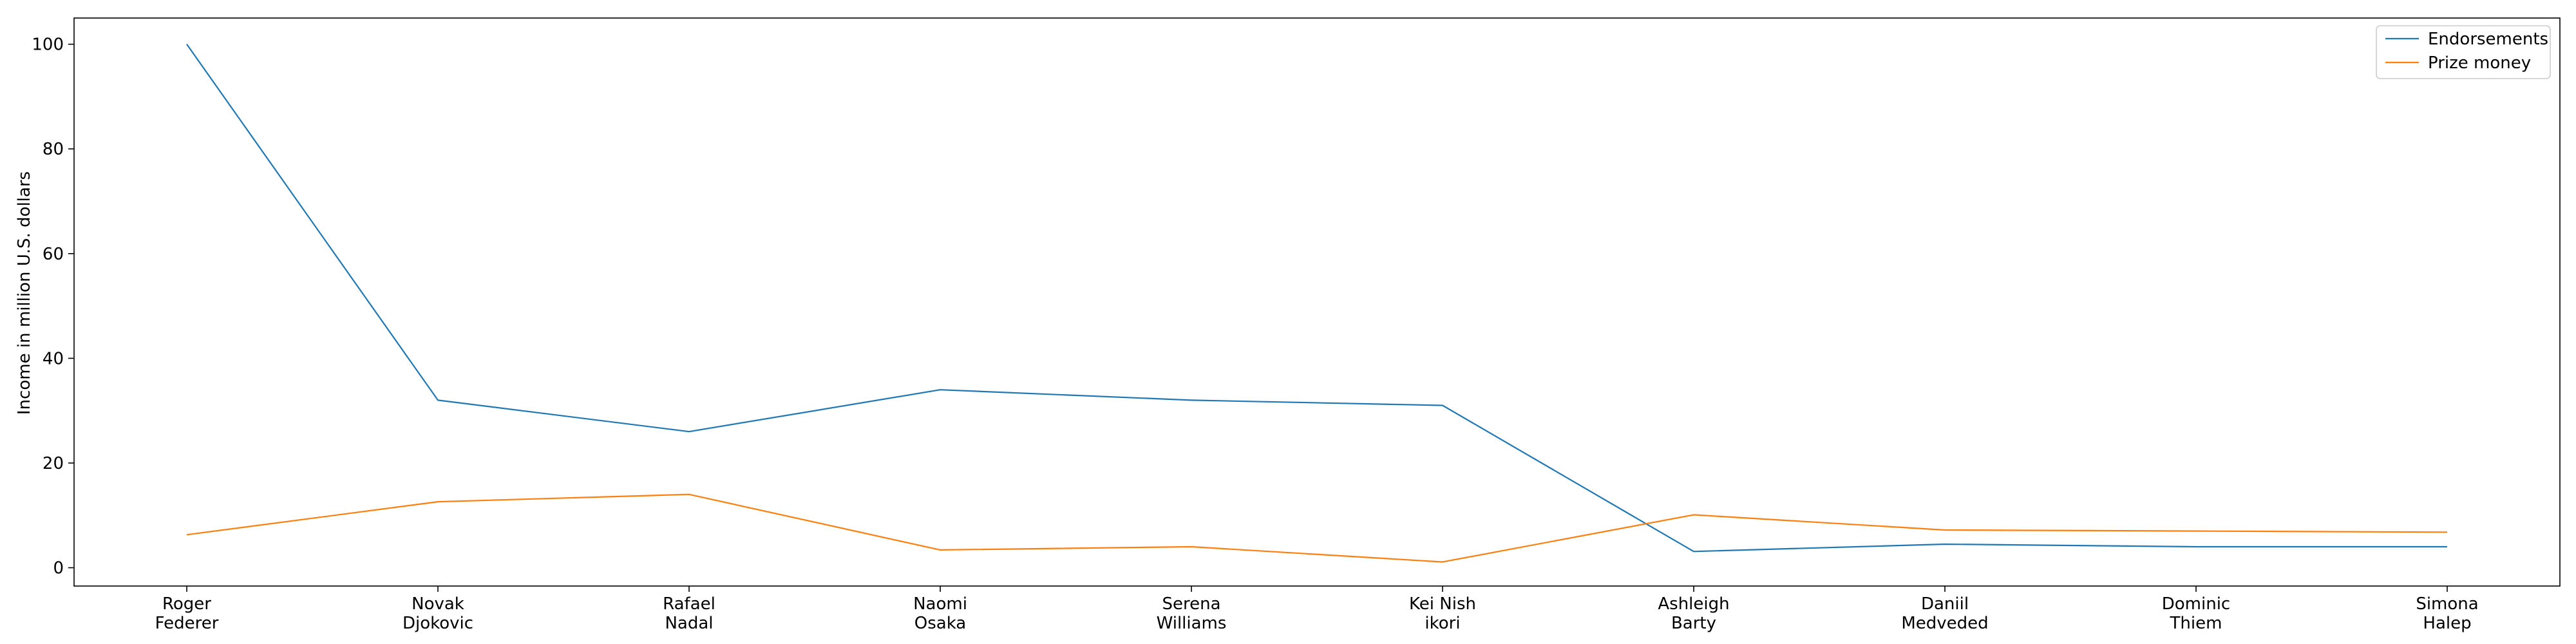  I want to click on y-tick-label: 100, so click(48, 45).